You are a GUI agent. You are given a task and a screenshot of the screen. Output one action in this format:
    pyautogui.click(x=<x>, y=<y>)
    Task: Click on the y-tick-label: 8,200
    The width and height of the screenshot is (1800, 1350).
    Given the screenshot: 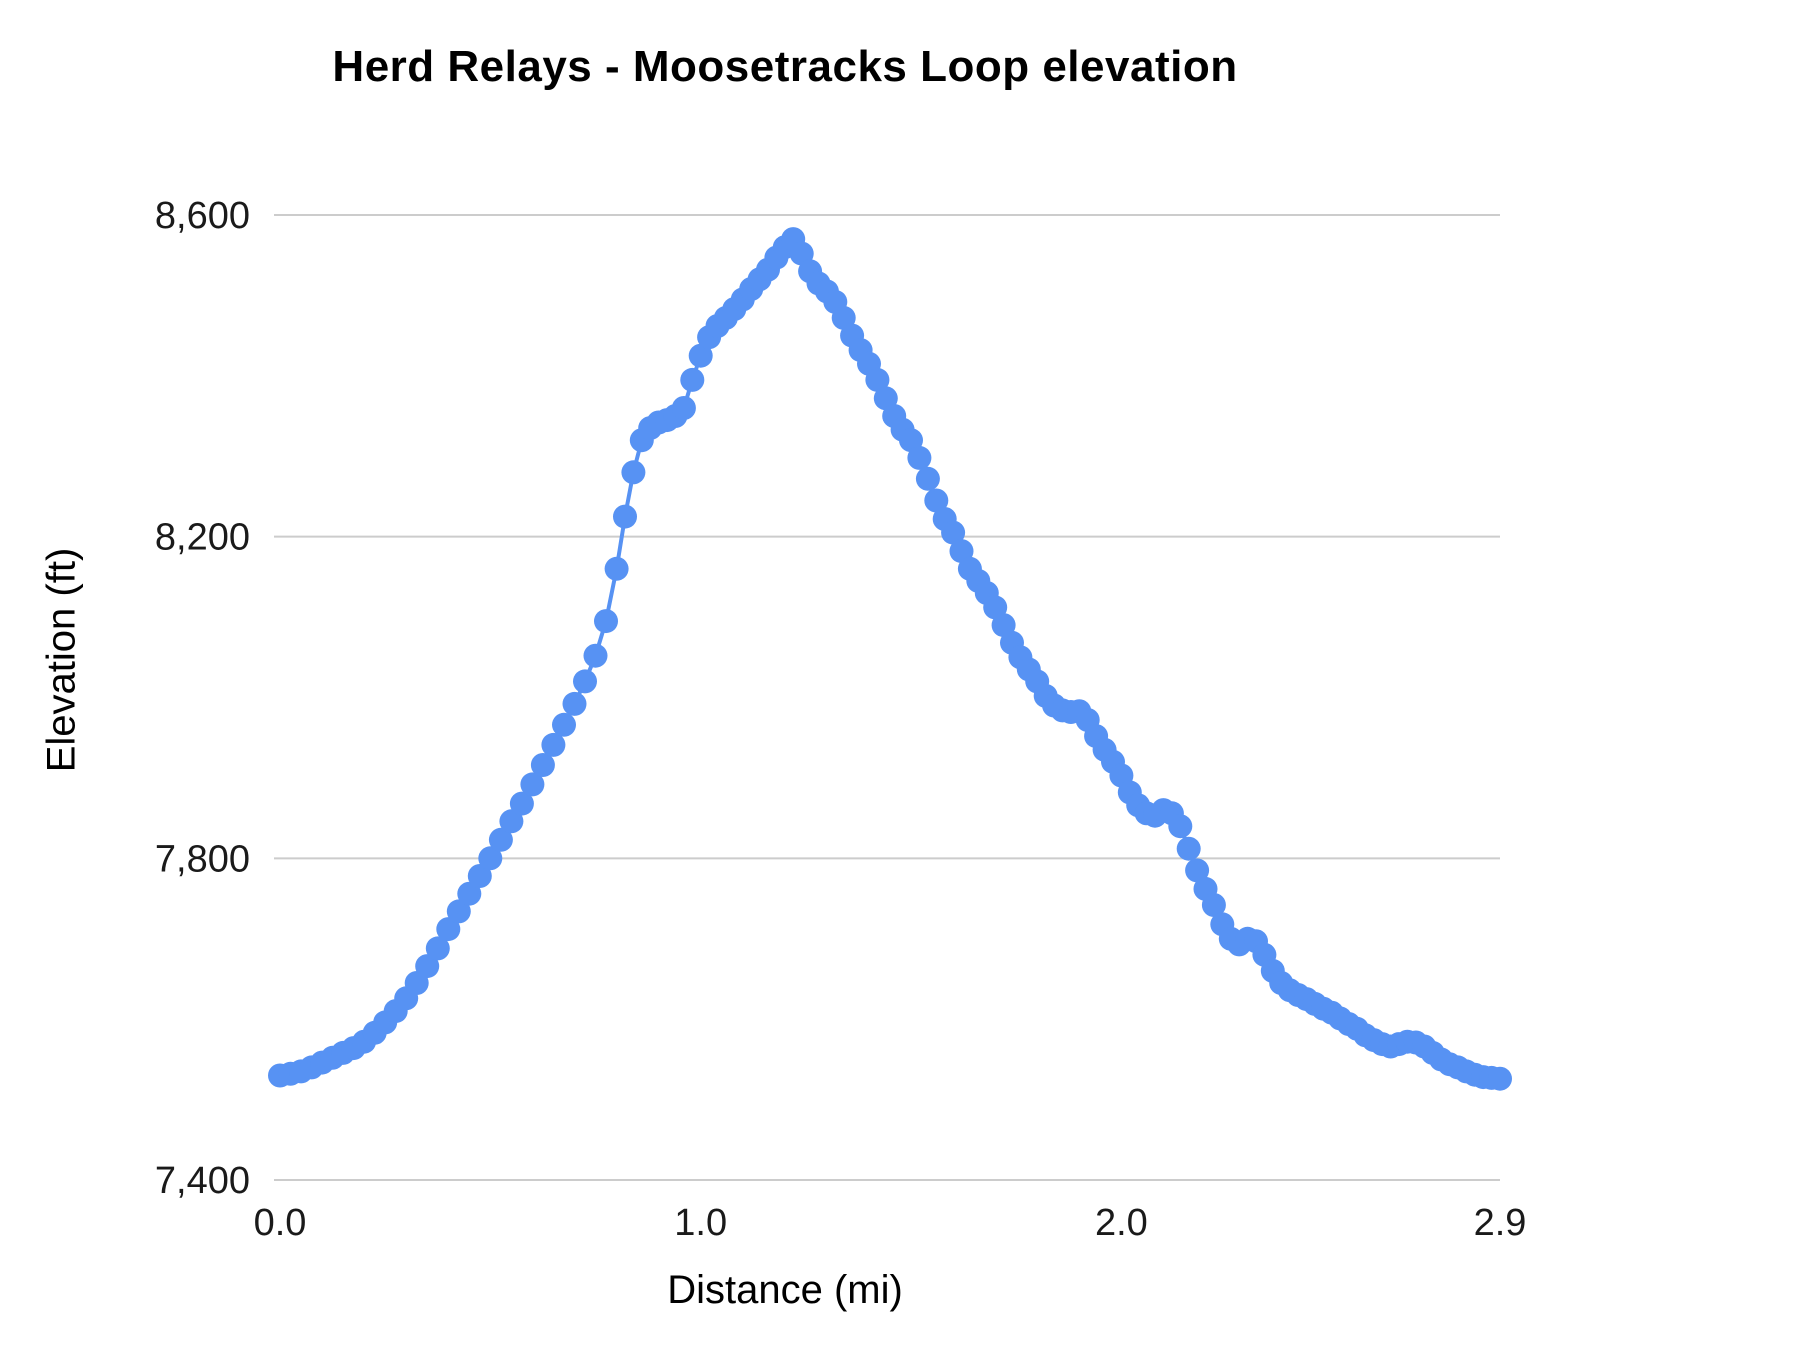 What is the action you would take?
    pyautogui.click(x=202, y=538)
    